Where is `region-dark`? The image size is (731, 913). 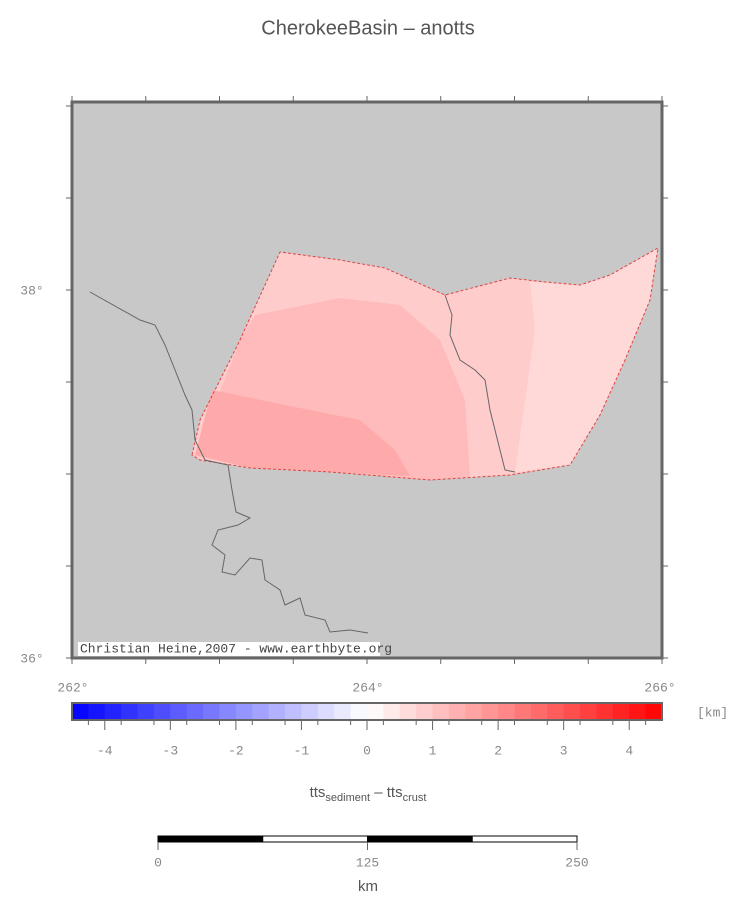 region-dark is located at coordinates (302, 433).